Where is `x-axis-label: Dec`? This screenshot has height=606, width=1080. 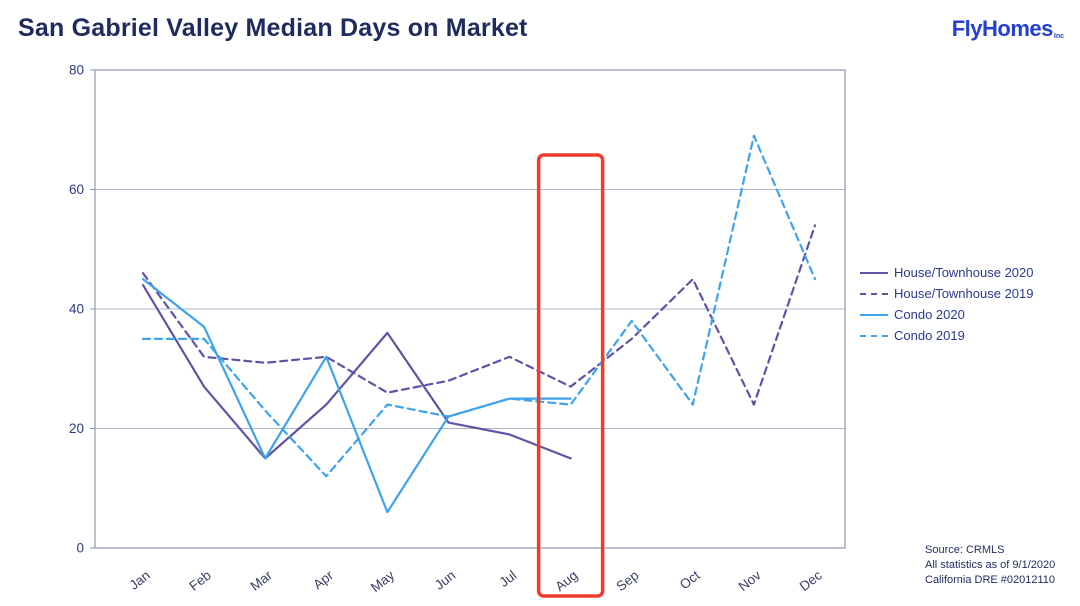 x-axis-label: Dec is located at coordinates (811, 580).